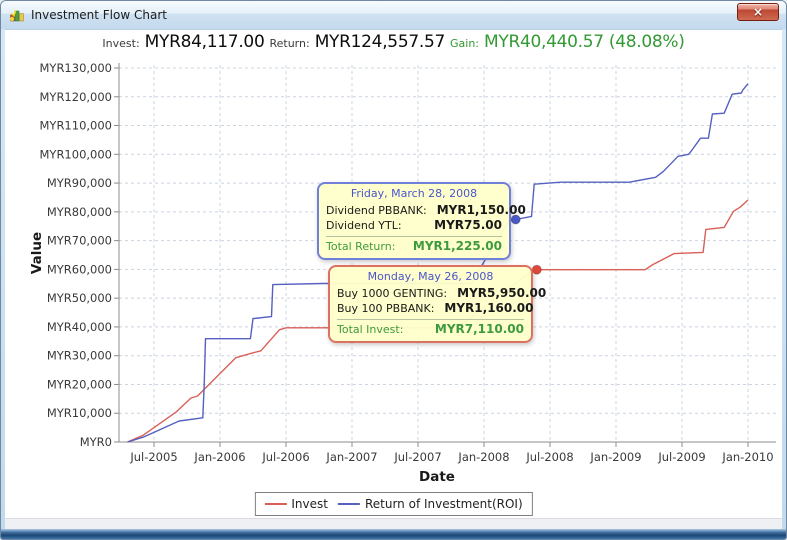 The image size is (787, 540). Describe the element at coordinates (414, 225) in the screenshot. I see `tooltip-row: Dividend YTL: MYR75.00` at that location.